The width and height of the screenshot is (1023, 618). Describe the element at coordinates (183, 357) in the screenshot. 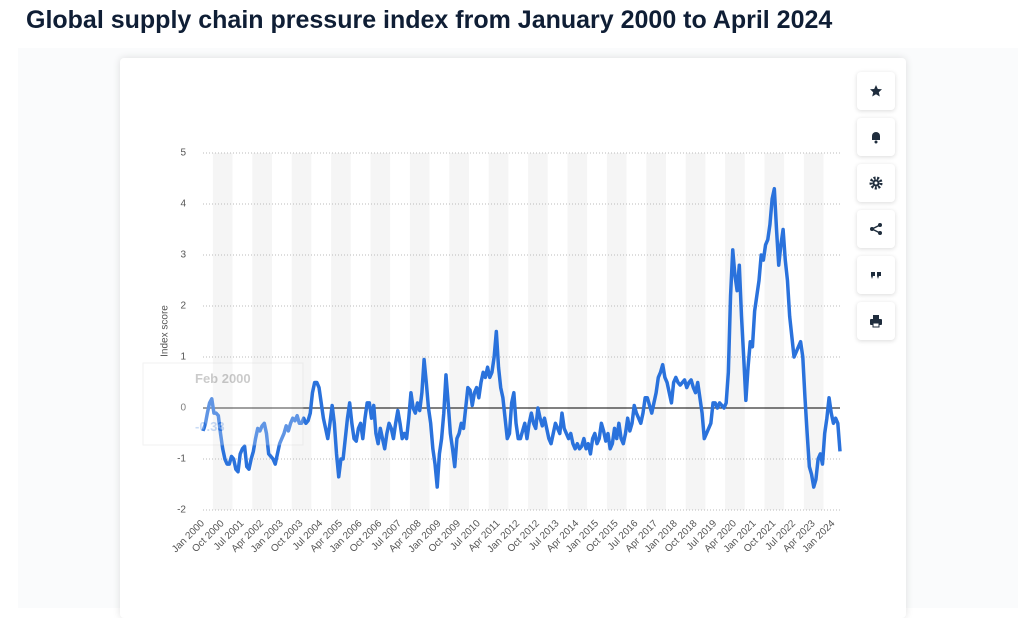

I see `y-tick-label: 1` at that location.